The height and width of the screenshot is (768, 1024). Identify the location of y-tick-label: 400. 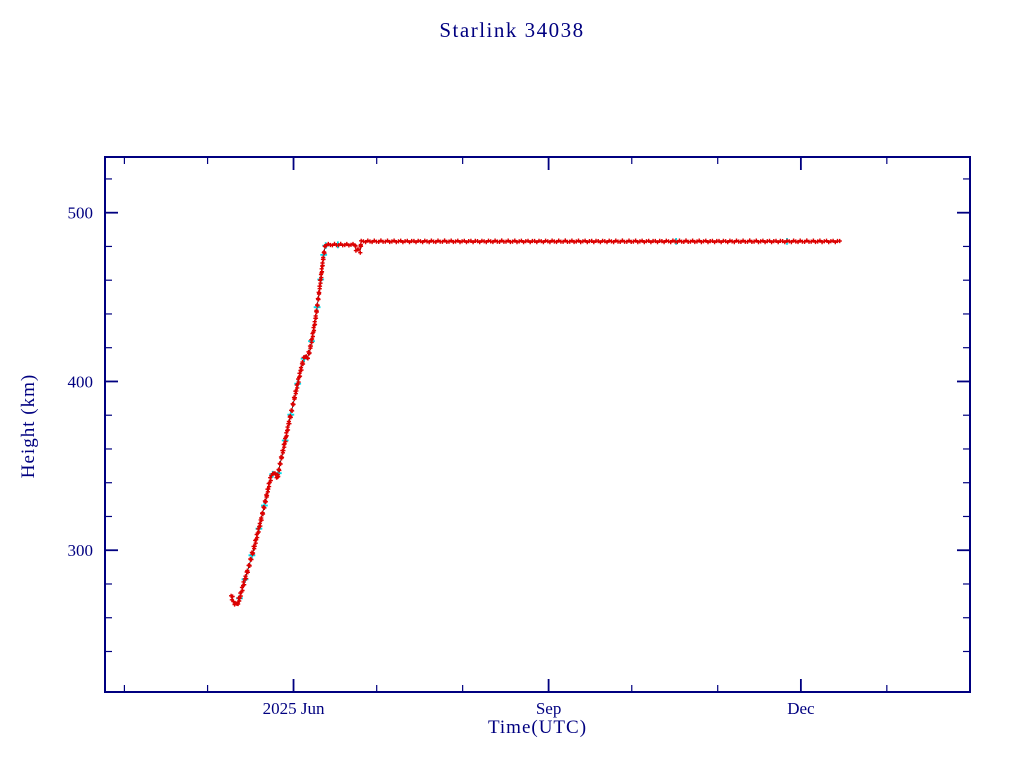
(81, 381).